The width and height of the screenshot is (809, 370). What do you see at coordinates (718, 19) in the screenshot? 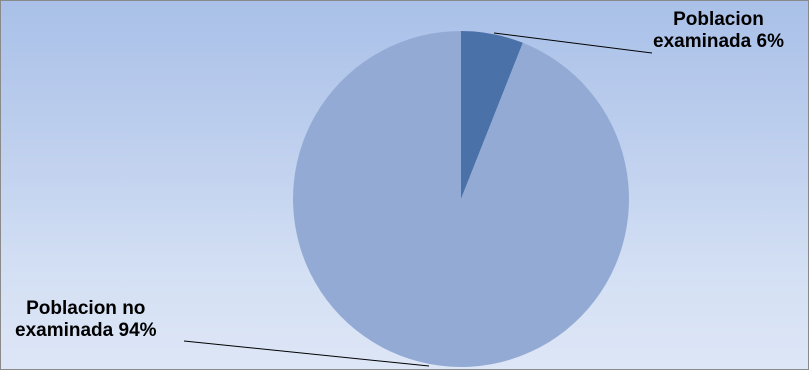
I see `slice-label-examined-line1: Poblacion` at bounding box center [718, 19].